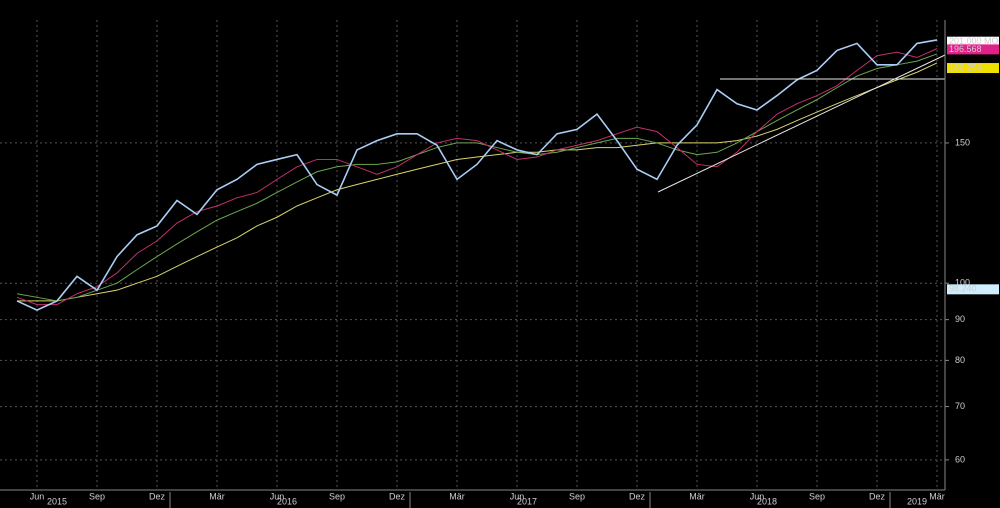  Describe the element at coordinates (527, 501) in the screenshot. I see `year-label: 2017` at that location.